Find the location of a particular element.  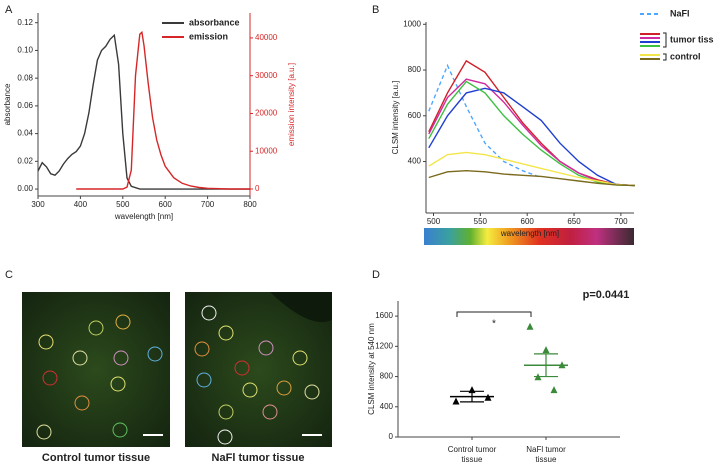

significance-bracket is located at coordinates (494, 314).